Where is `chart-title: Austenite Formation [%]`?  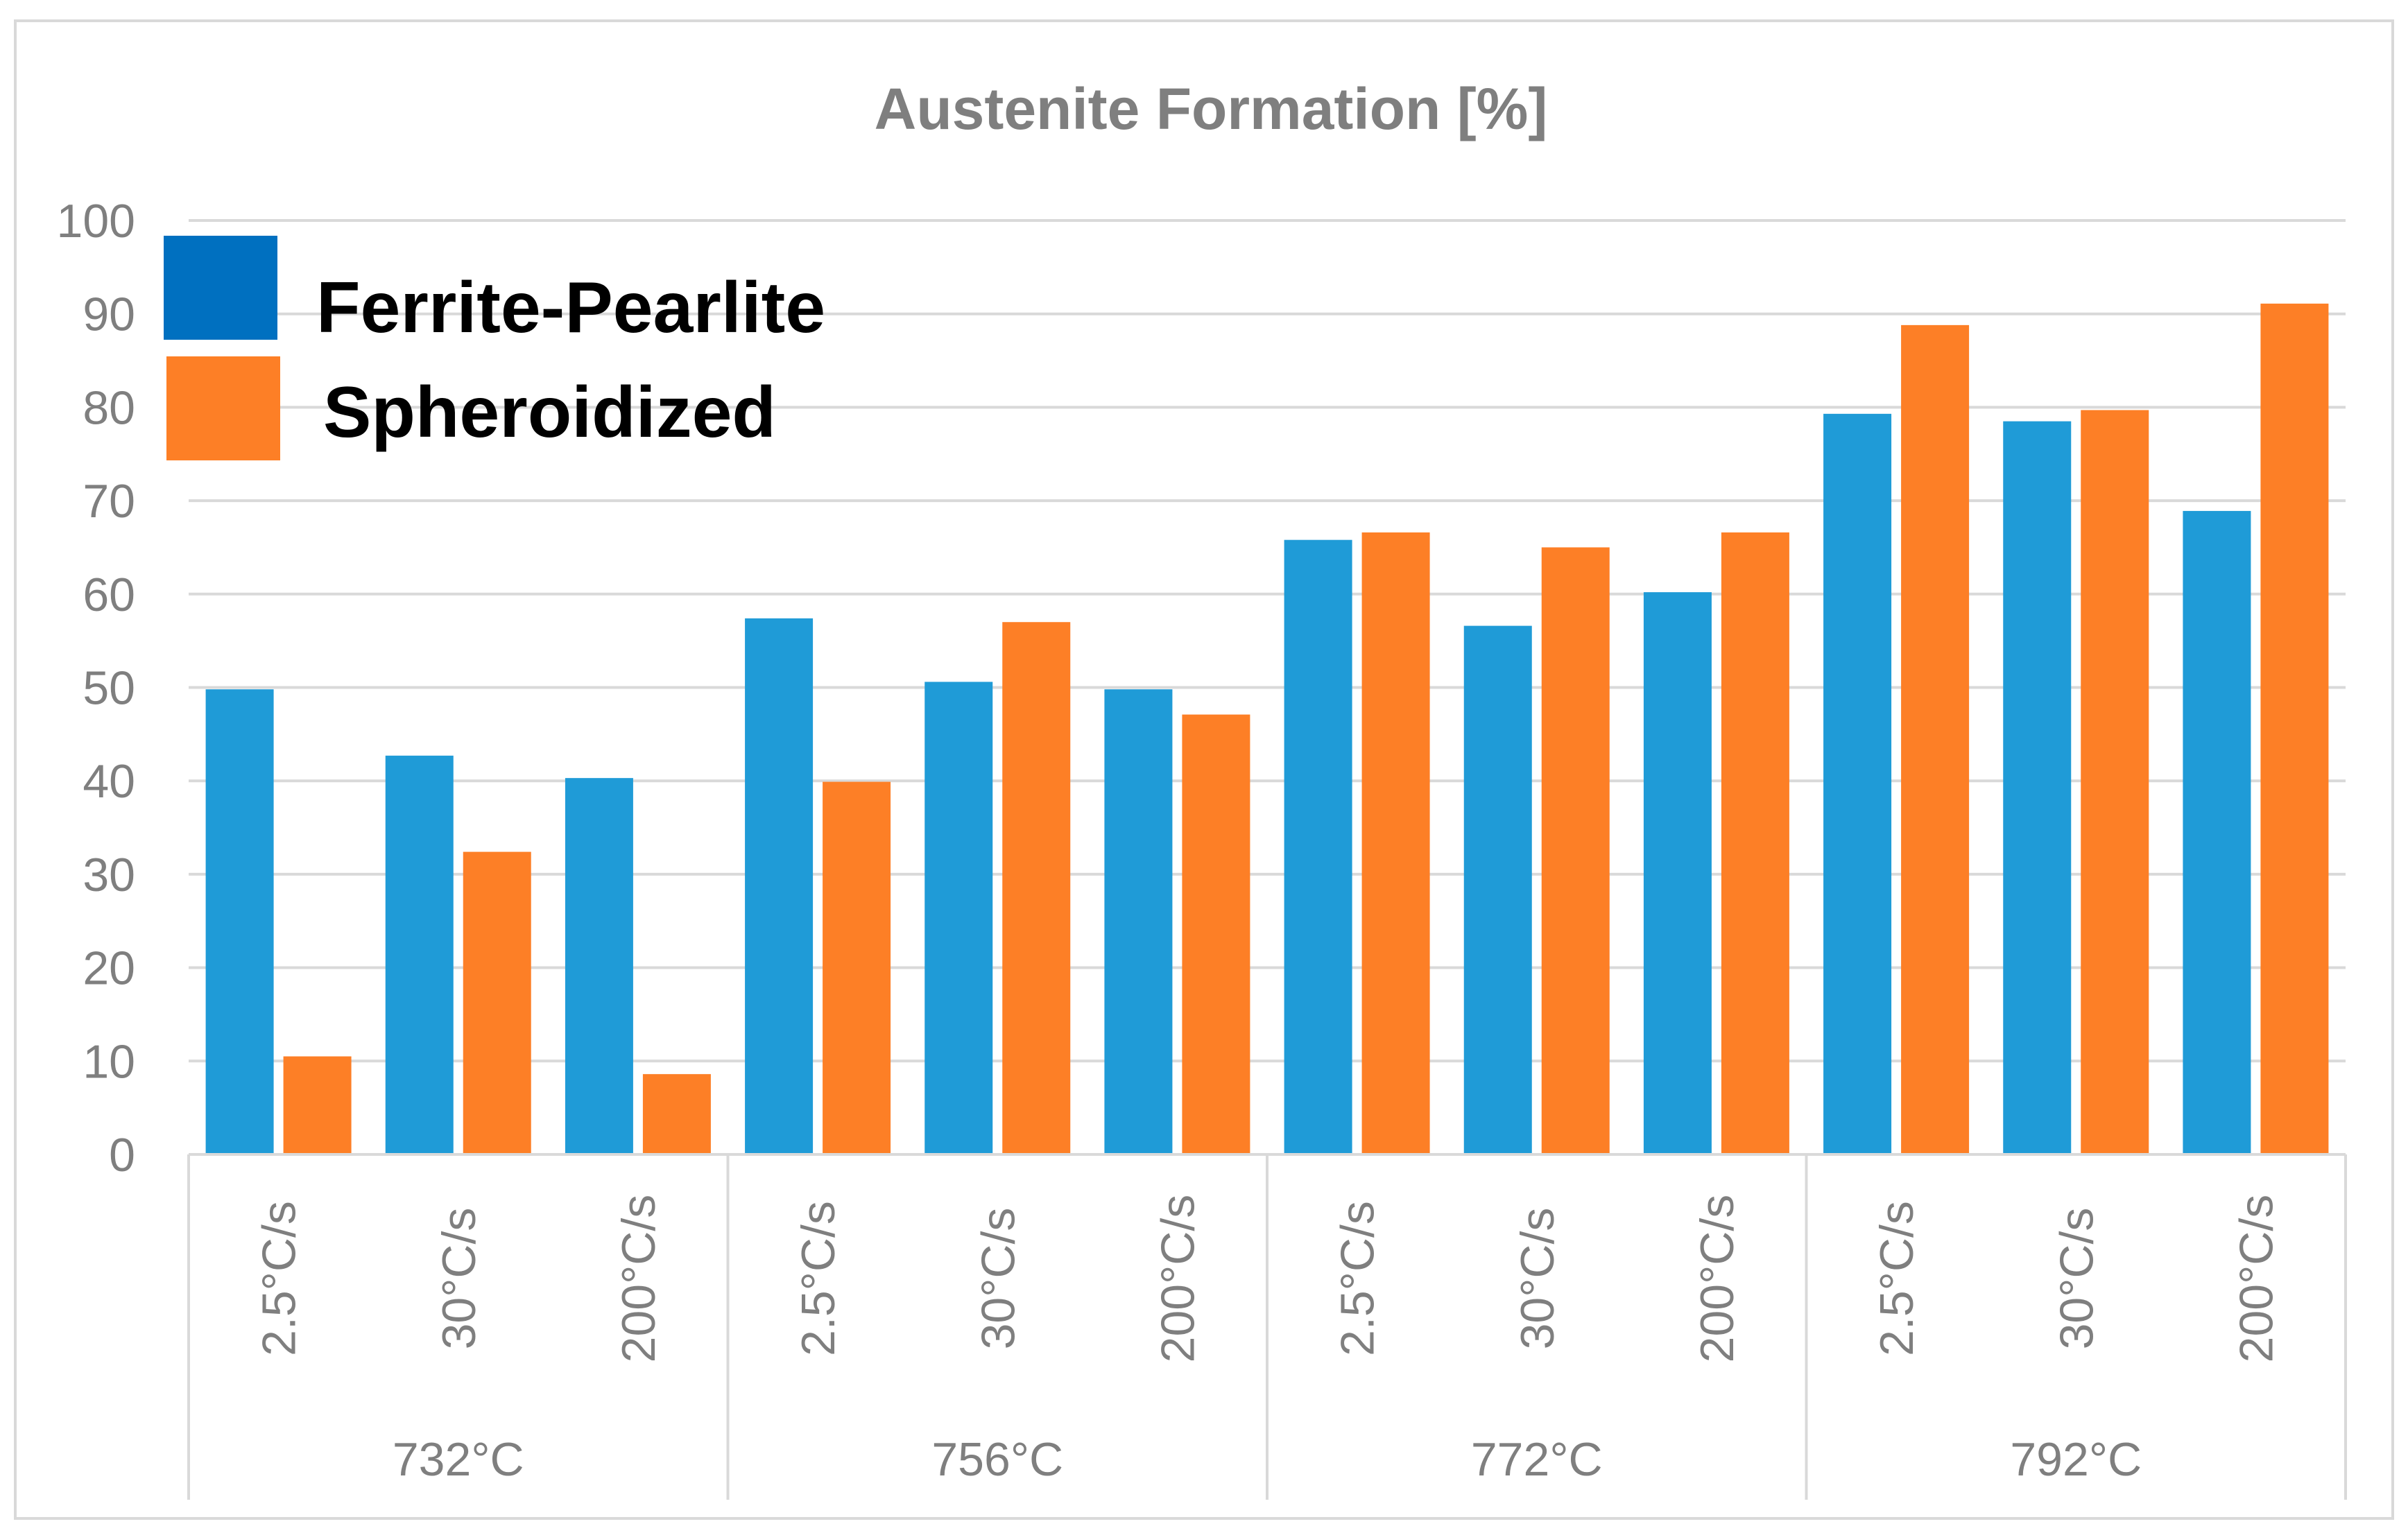 chart-title: Austenite Formation [%] is located at coordinates (1211, 108).